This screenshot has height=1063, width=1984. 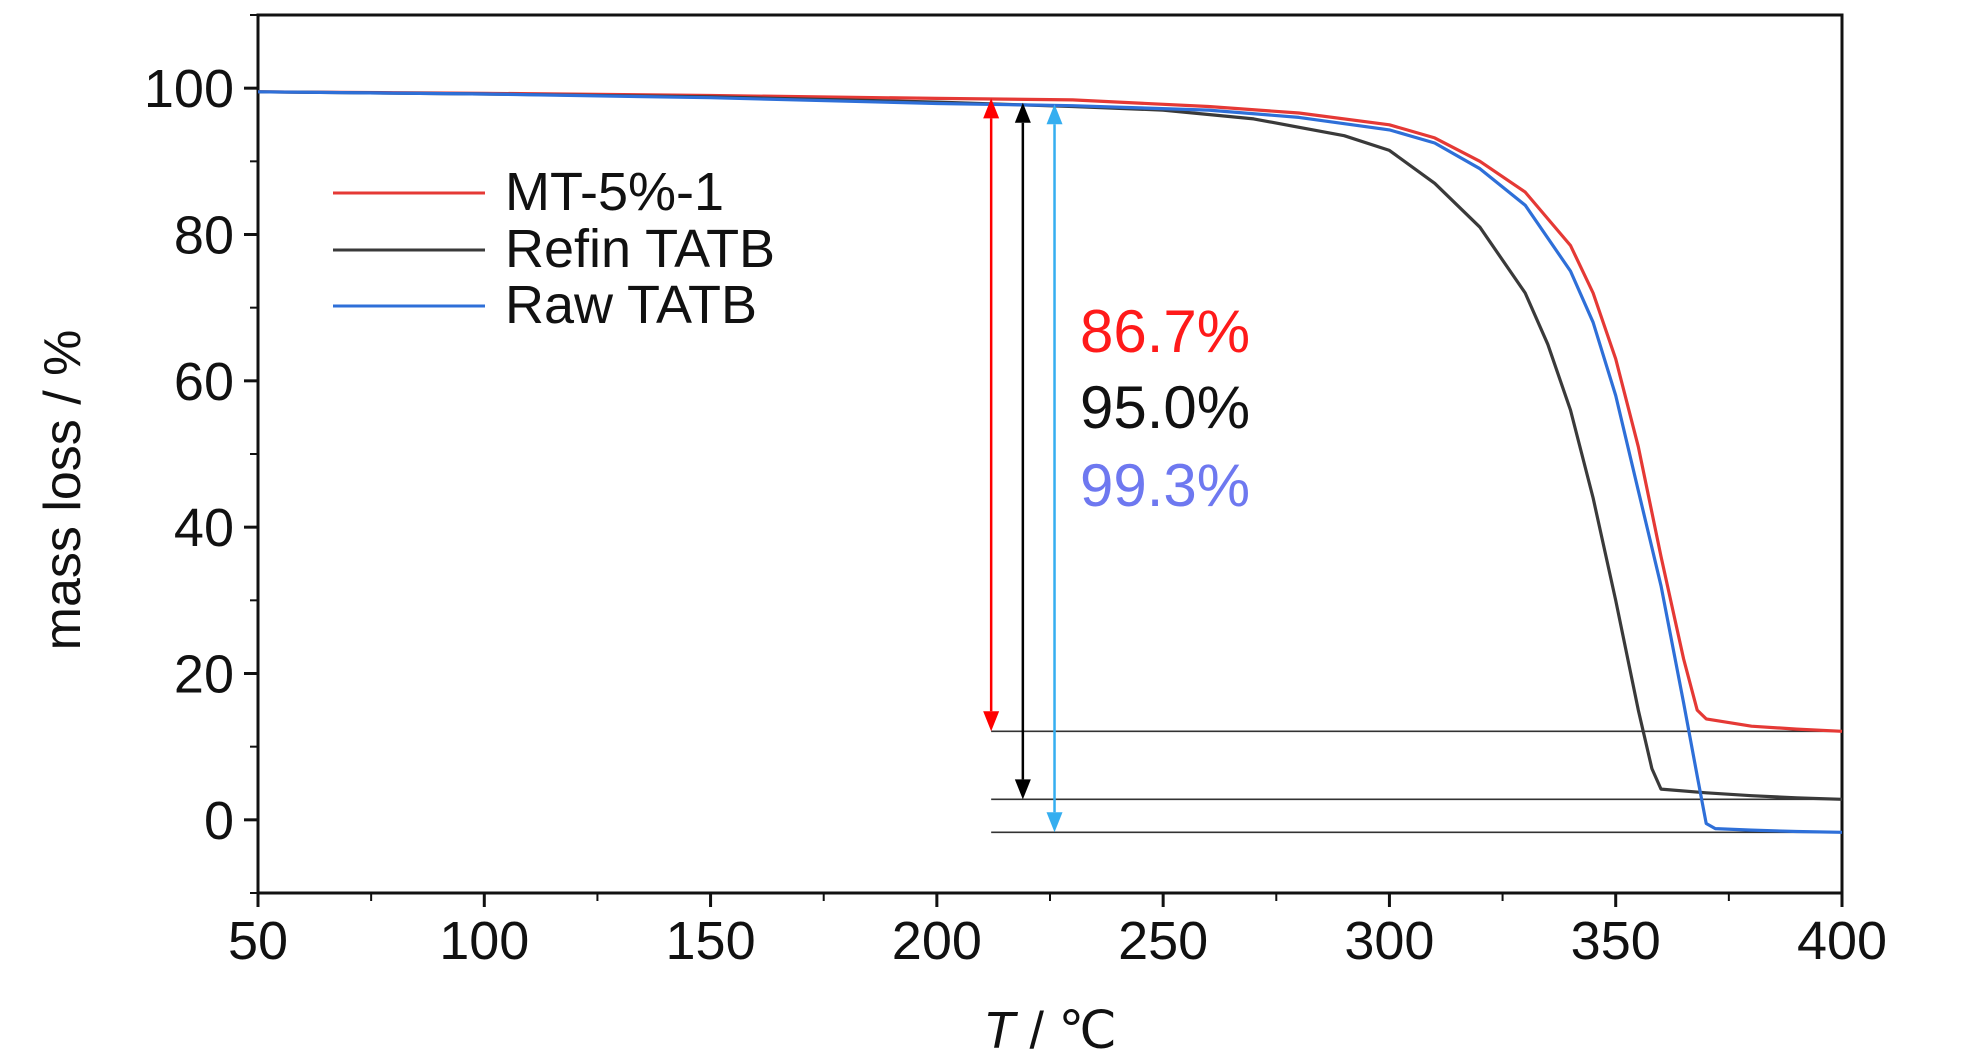 What do you see at coordinates (258, 941) in the screenshot?
I see `x-tick-label-50: 50` at bounding box center [258, 941].